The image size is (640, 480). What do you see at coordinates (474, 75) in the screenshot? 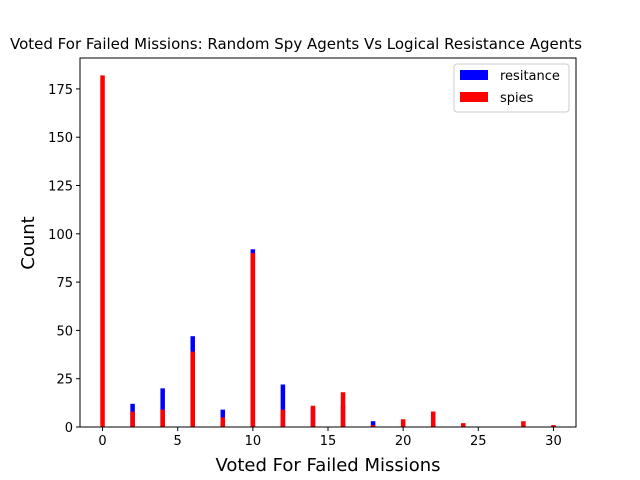
I see `legend-swatch-resitance` at bounding box center [474, 75].